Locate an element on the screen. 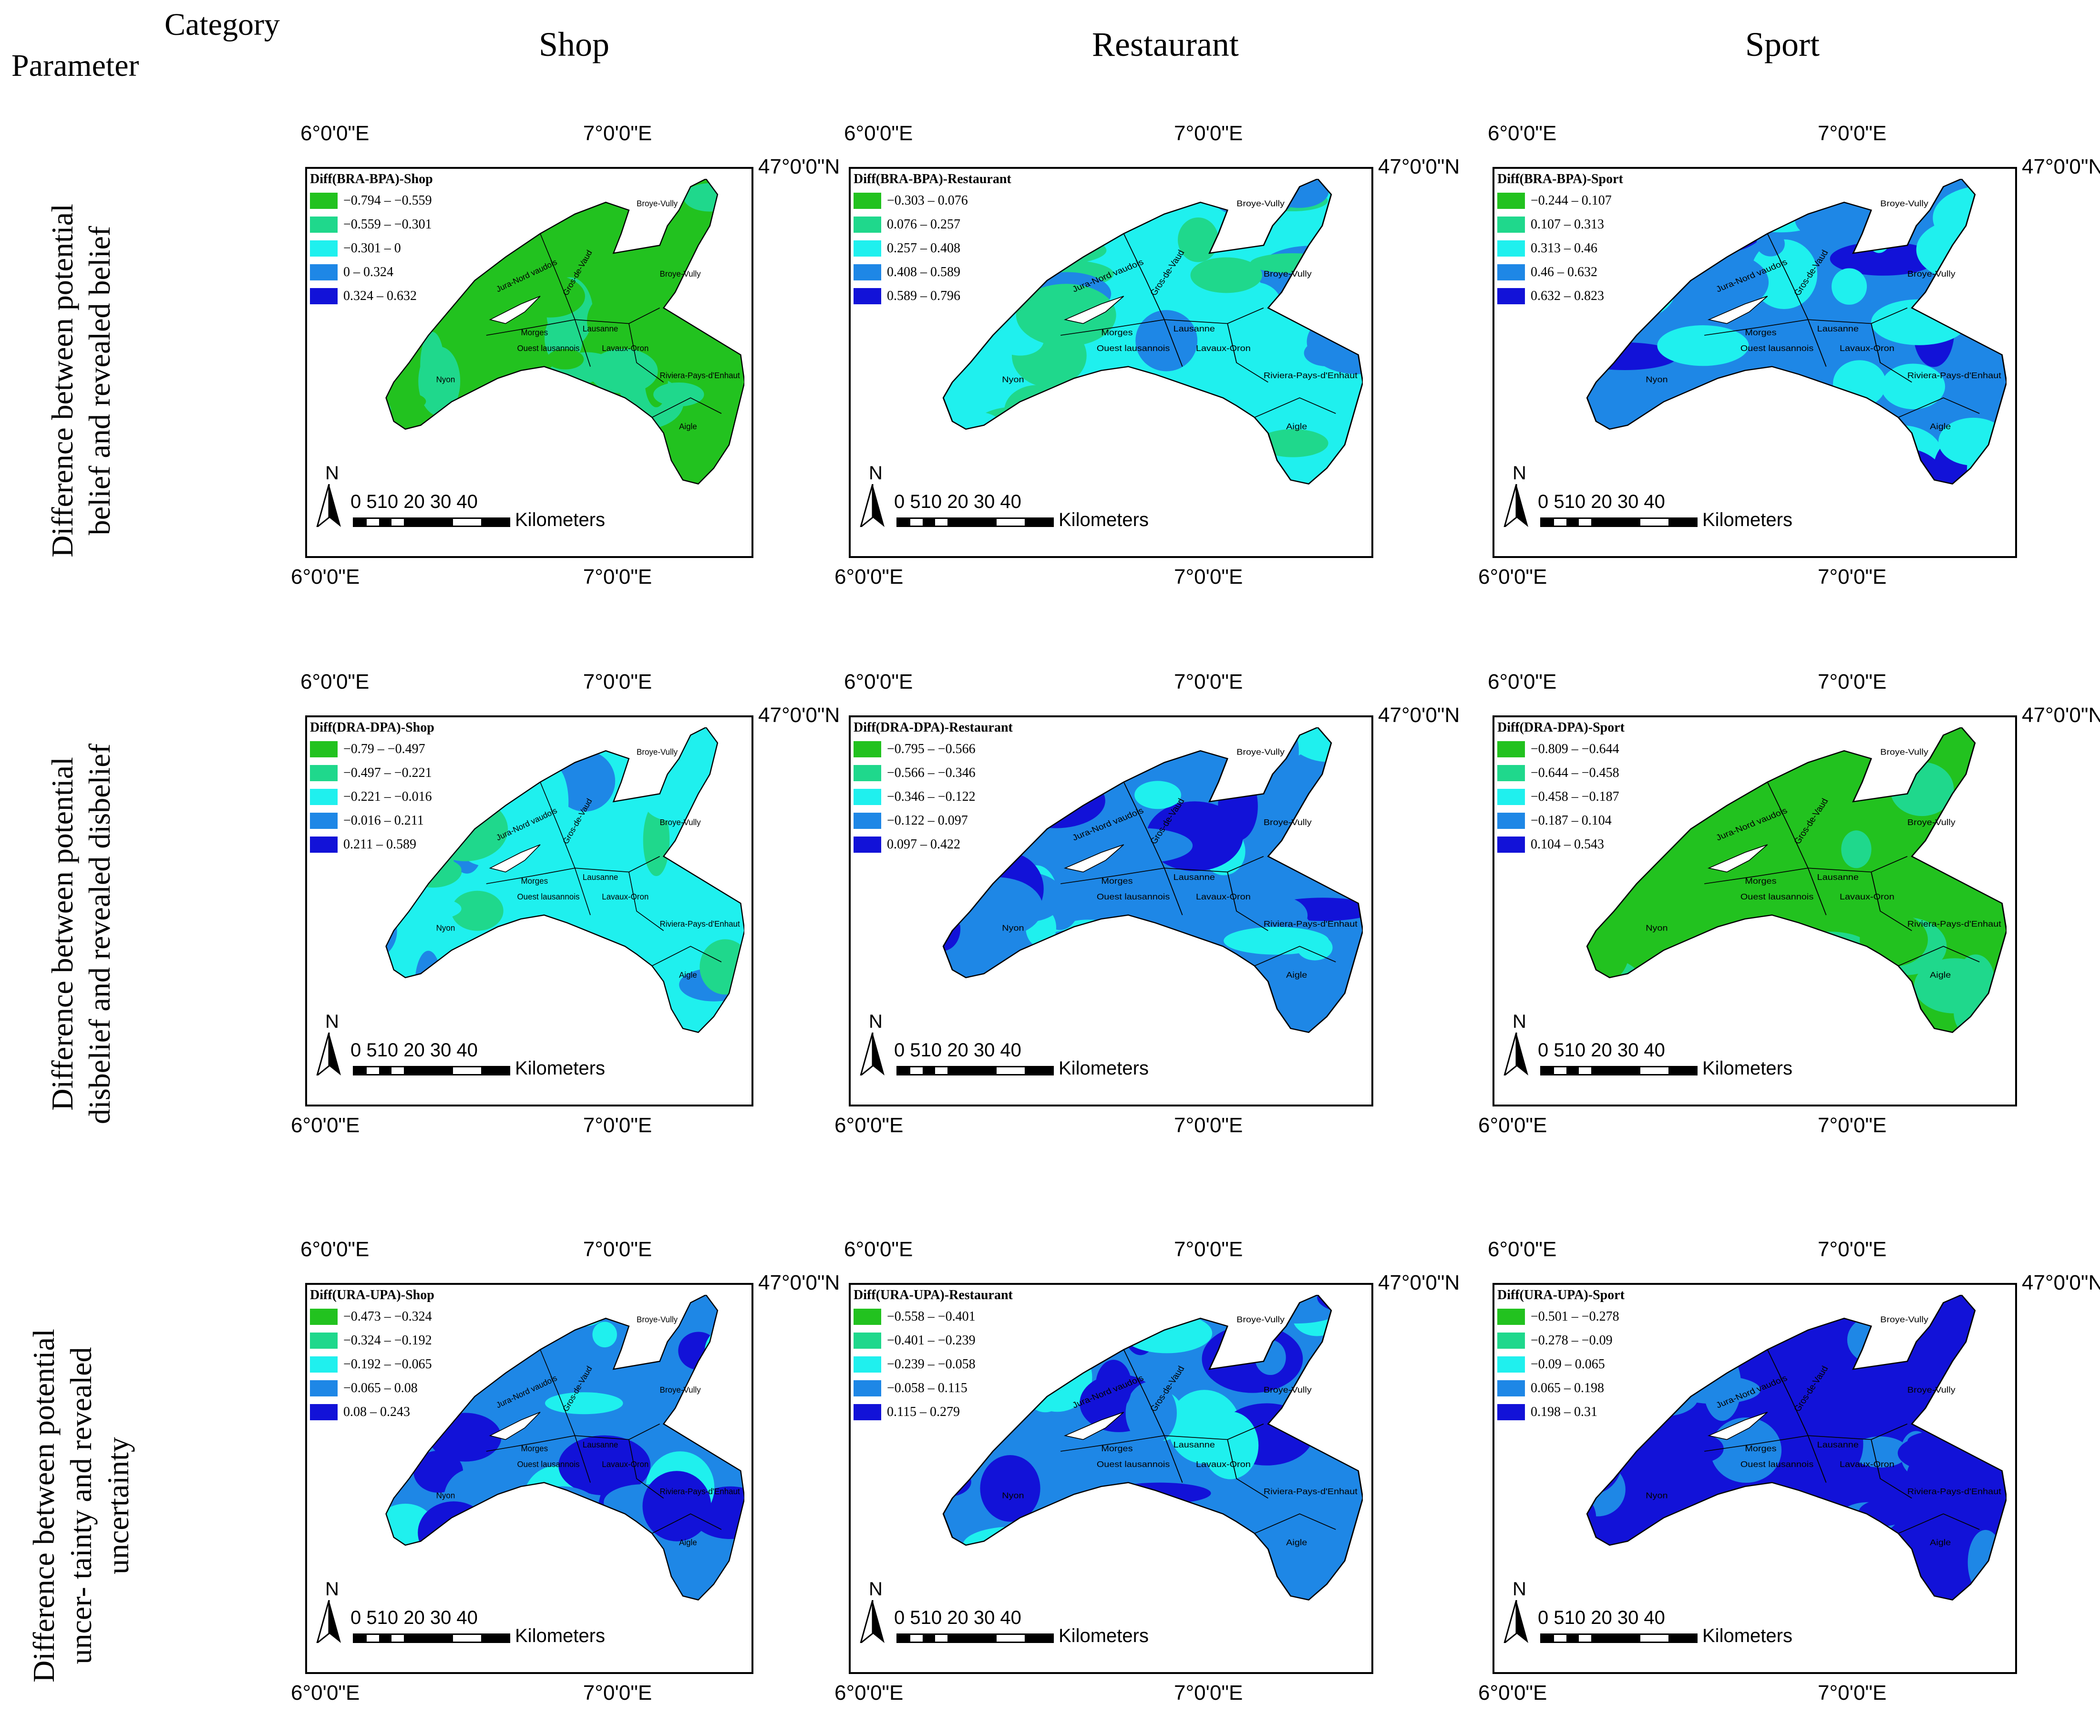 The width and height of the screenshot is (2100, 1736). legend-item: −0.187 – 0.104 is located at coordinates (1561, 821).